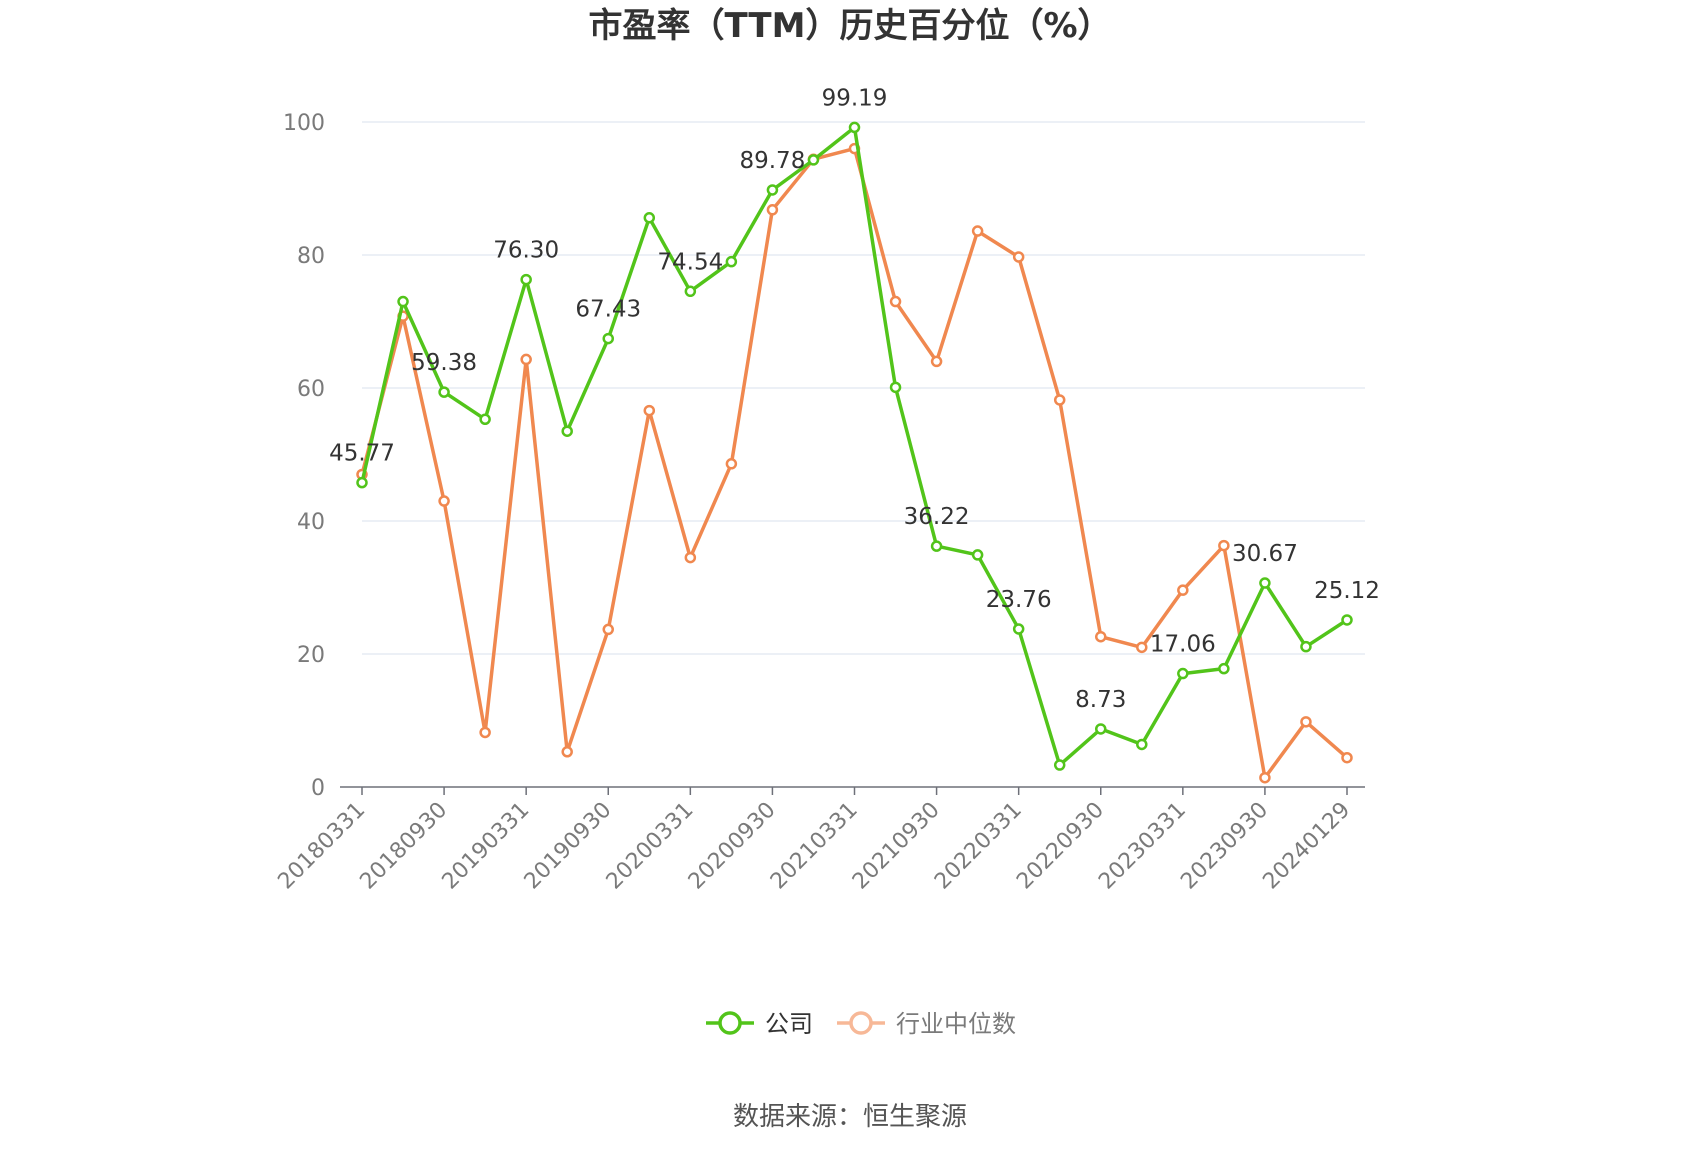 Image resolution: width=1700 pixels, height=1150 pixels. Describe the element at coordinates (855, 98) in the screenshot. I see `data-label: 99.19` at that location.